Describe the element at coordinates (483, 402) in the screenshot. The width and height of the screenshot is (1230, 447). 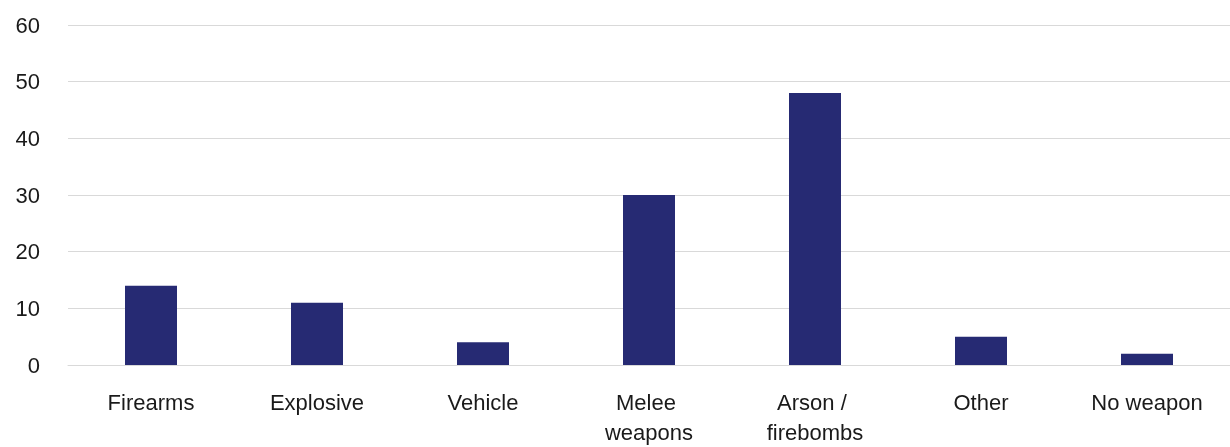
I see `x-tick-label: Vehicle` at that location.